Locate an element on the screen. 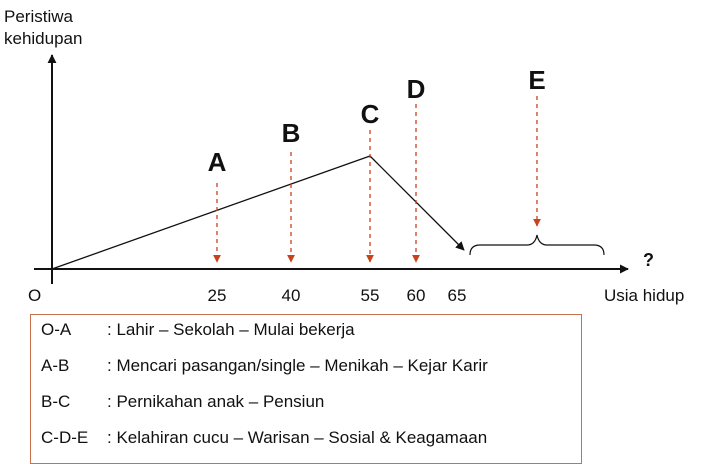  tick-label-65: 65 is located at coordinates (457, 295).